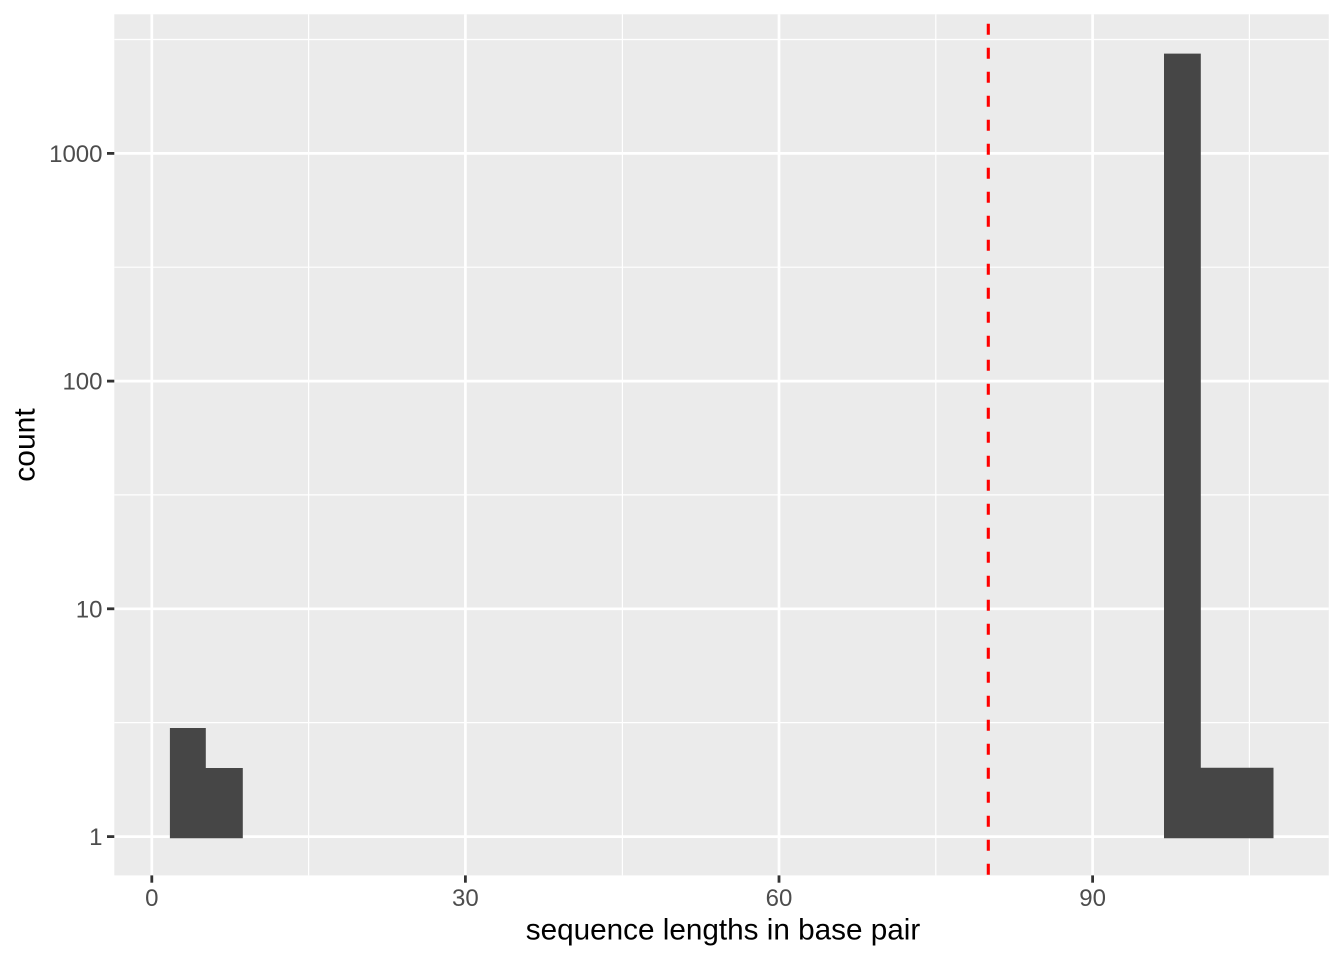  Describe the element at coordinates (25, 445) in the screenshot. I see `svg-text: count` at that location.